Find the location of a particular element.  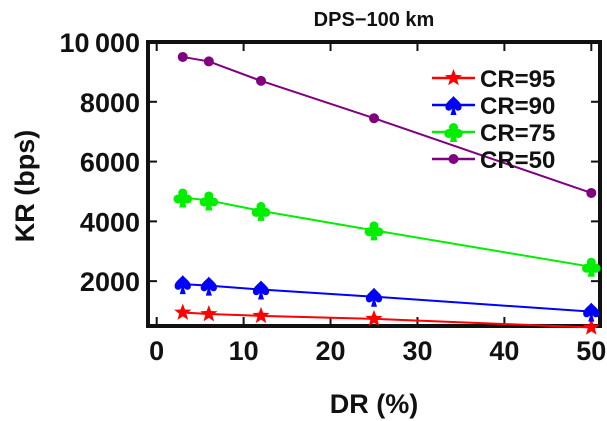

x-tick-label: 40 is located at coordinates (504, 351).